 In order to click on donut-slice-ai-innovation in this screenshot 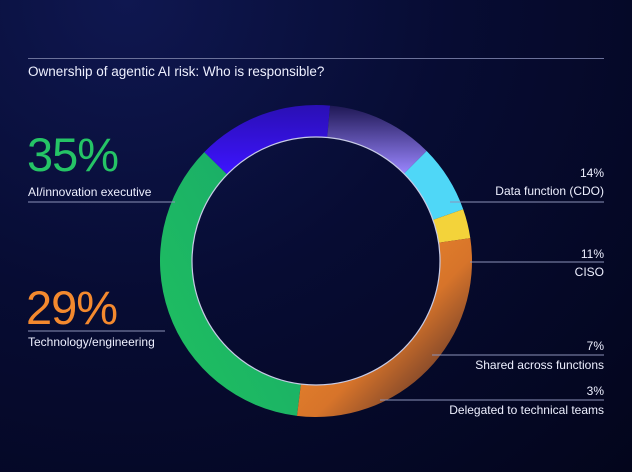, I will do `click(230, 284)`.